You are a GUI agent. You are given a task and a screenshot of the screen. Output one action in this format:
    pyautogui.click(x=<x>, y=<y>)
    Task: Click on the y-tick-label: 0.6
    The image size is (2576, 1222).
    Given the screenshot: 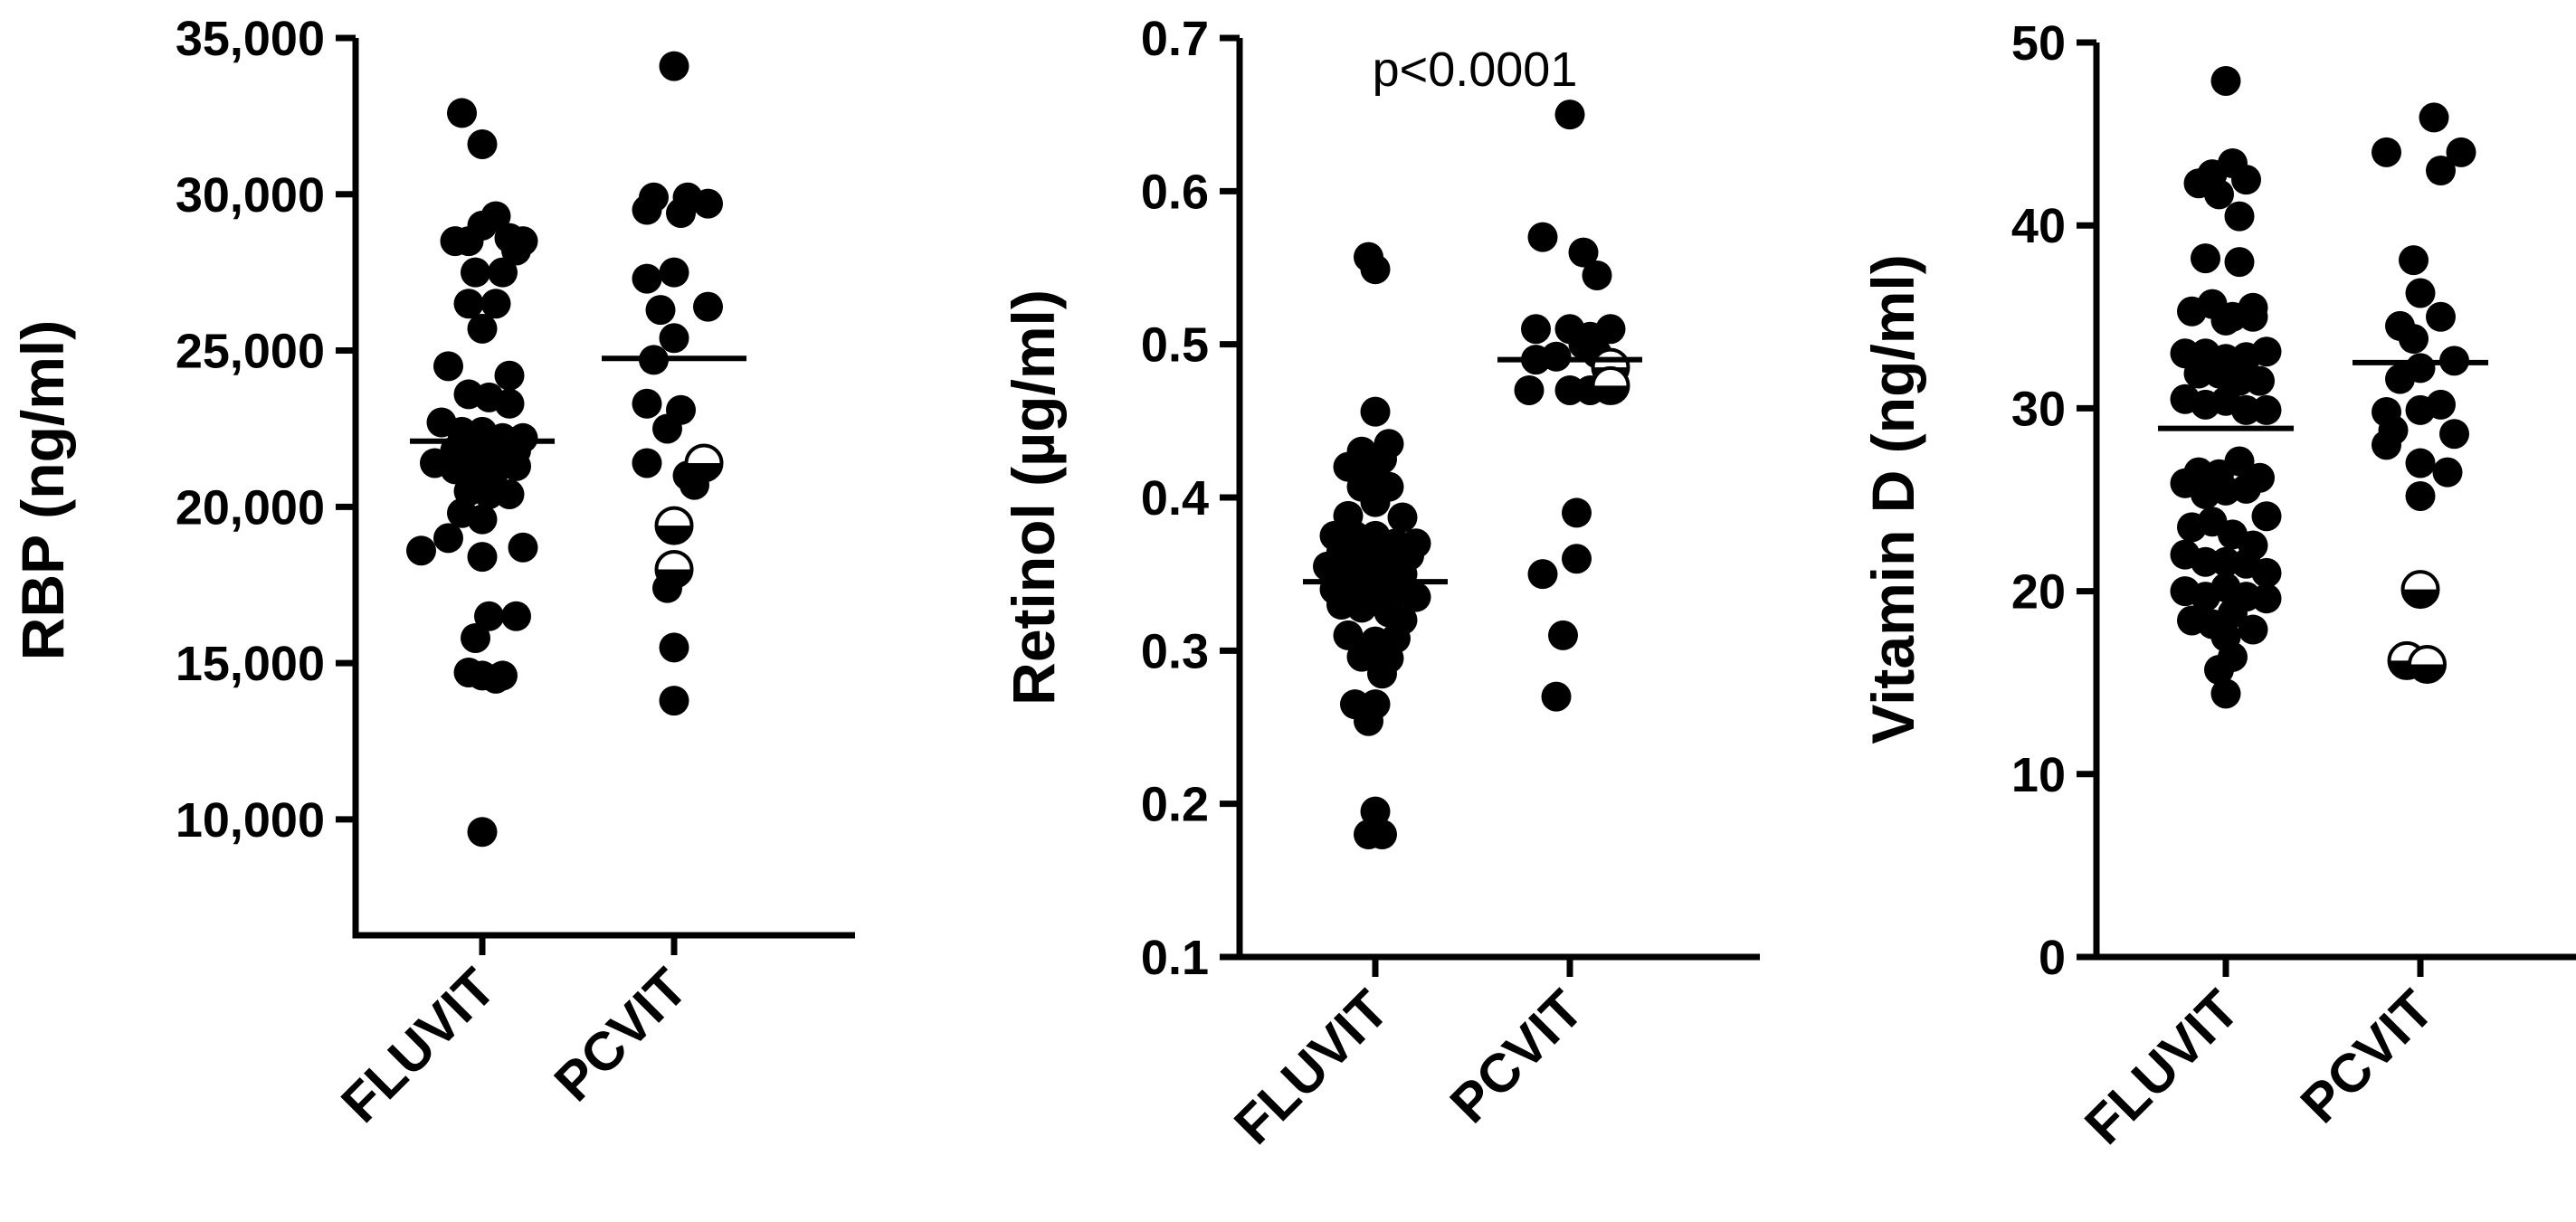 What is the action you would take?
    pyautogui.click(x=1175, y=192)
    